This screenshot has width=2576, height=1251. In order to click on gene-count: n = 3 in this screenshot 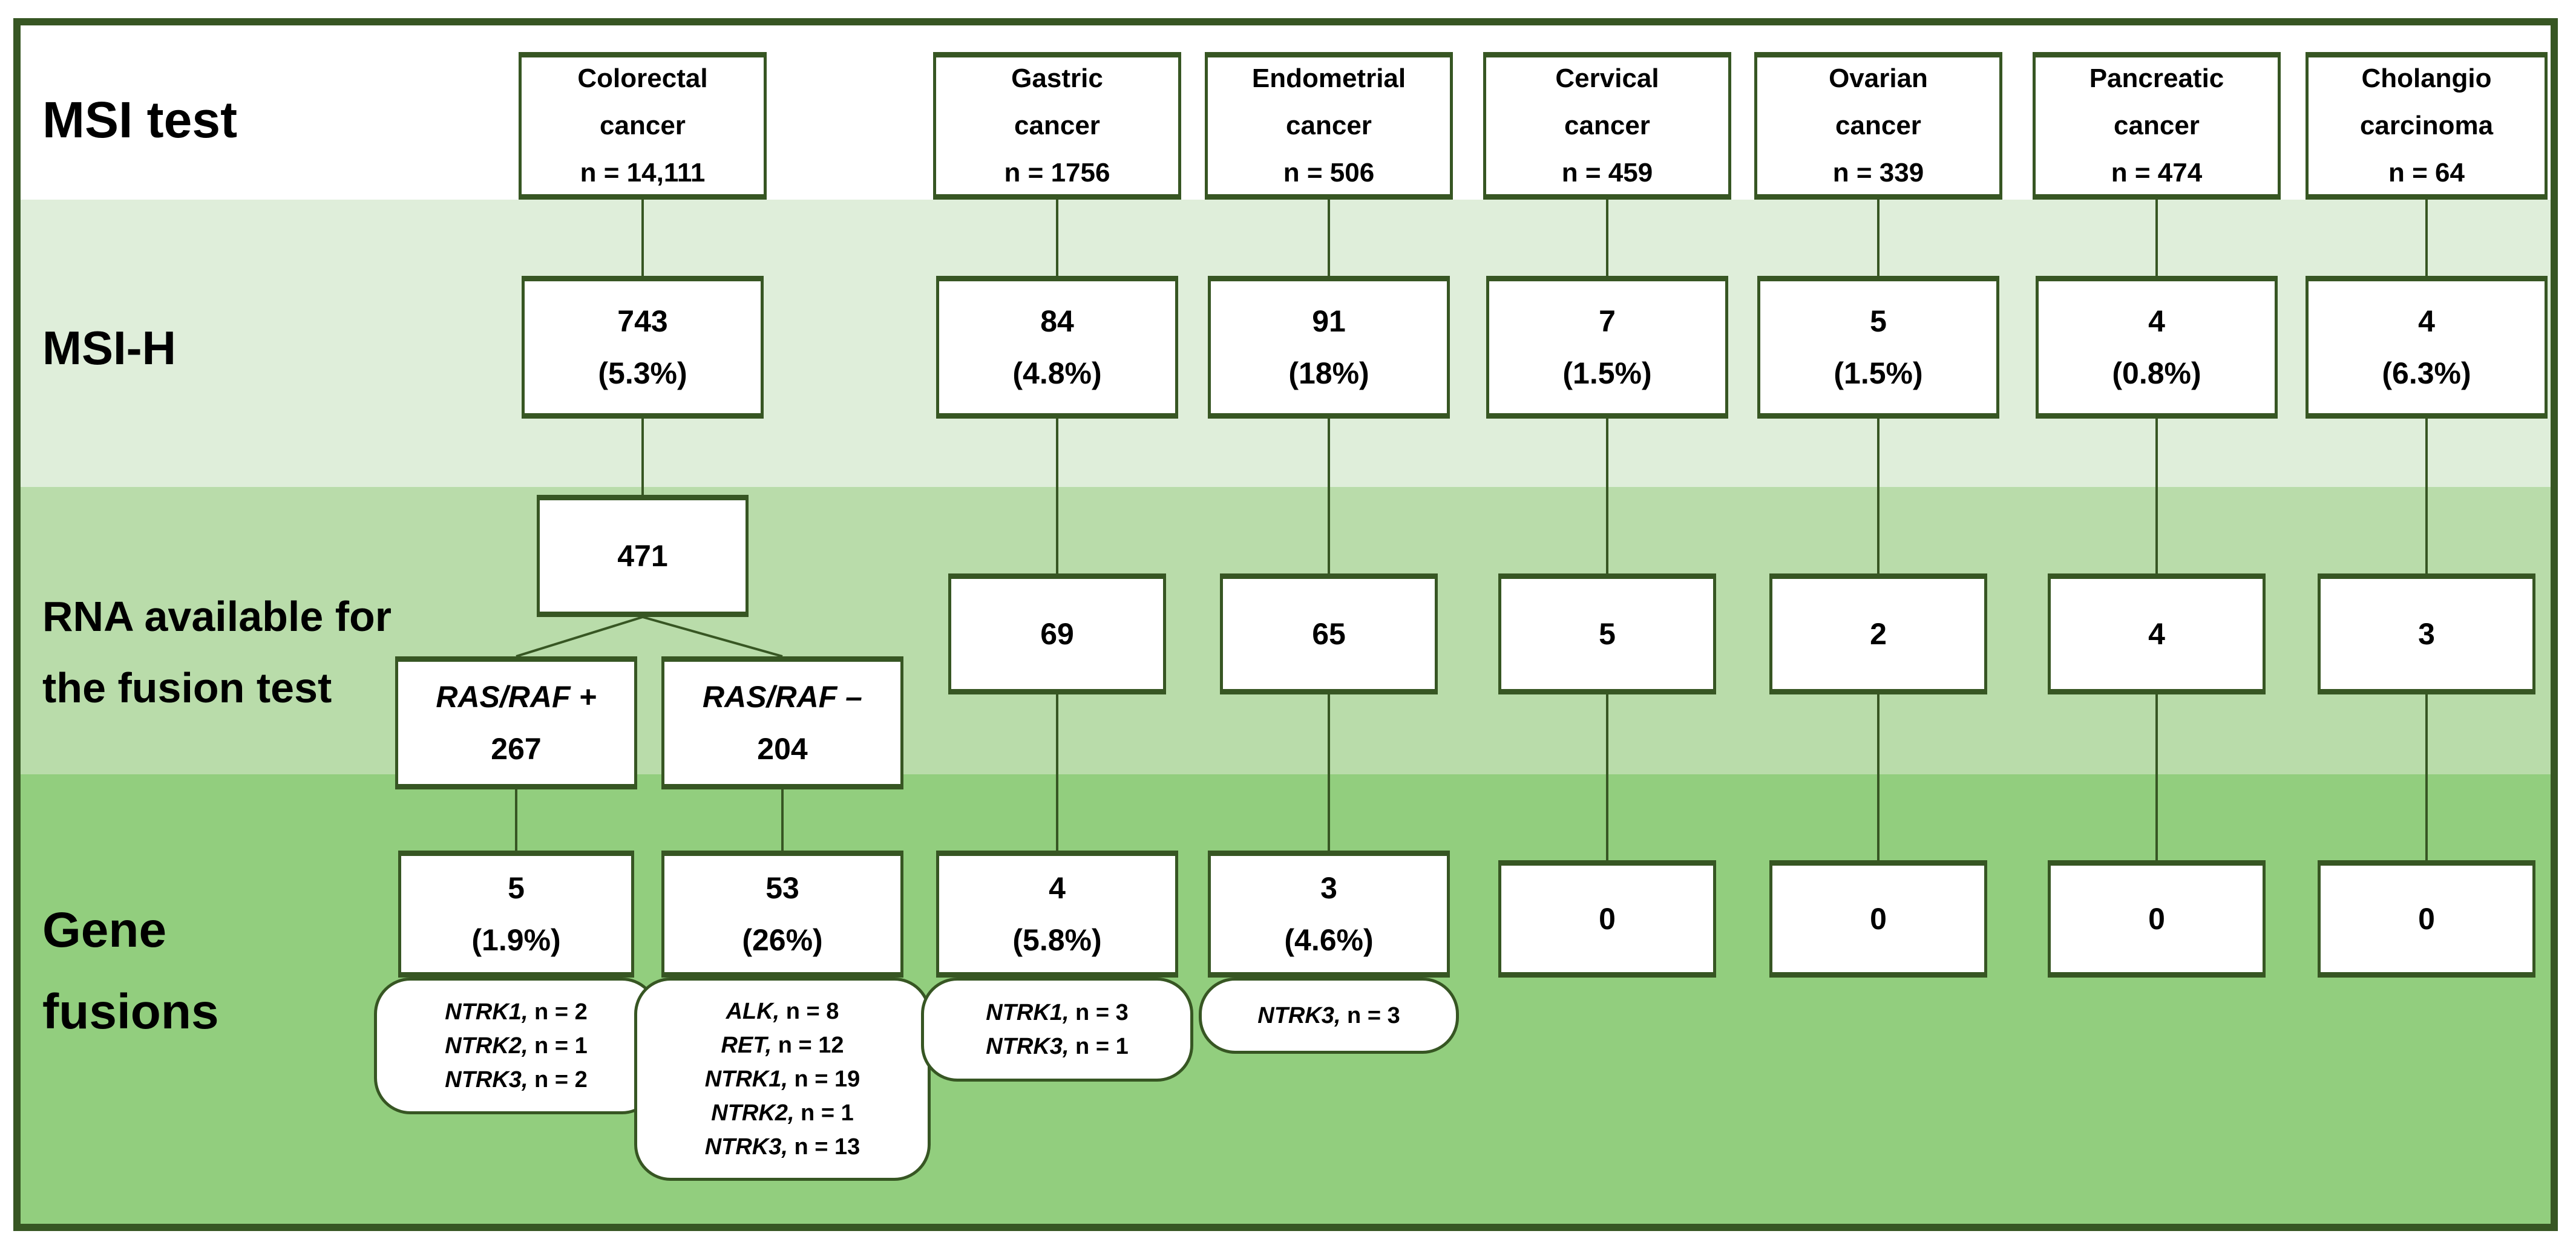, I will do `click(1099, 1012)`.